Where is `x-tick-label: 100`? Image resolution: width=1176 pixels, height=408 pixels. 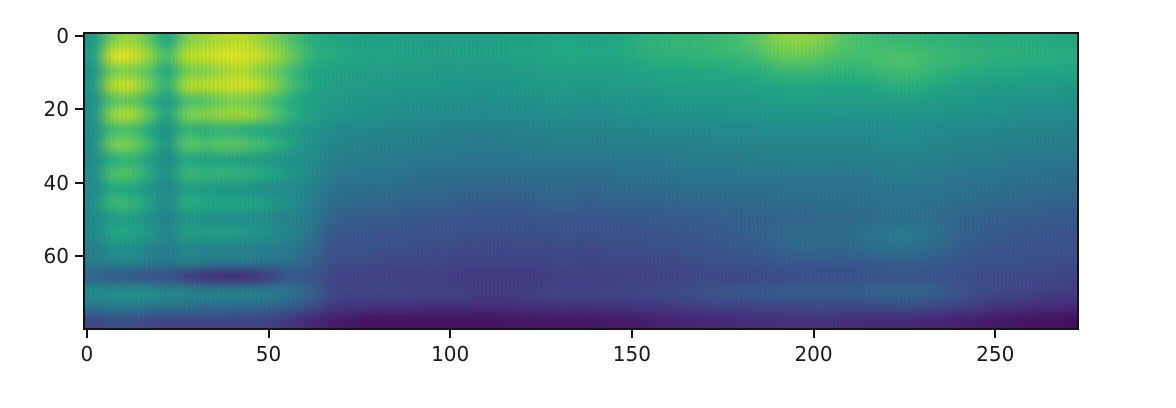 x-tick-label: 100 is located at coordinates (450, 354).